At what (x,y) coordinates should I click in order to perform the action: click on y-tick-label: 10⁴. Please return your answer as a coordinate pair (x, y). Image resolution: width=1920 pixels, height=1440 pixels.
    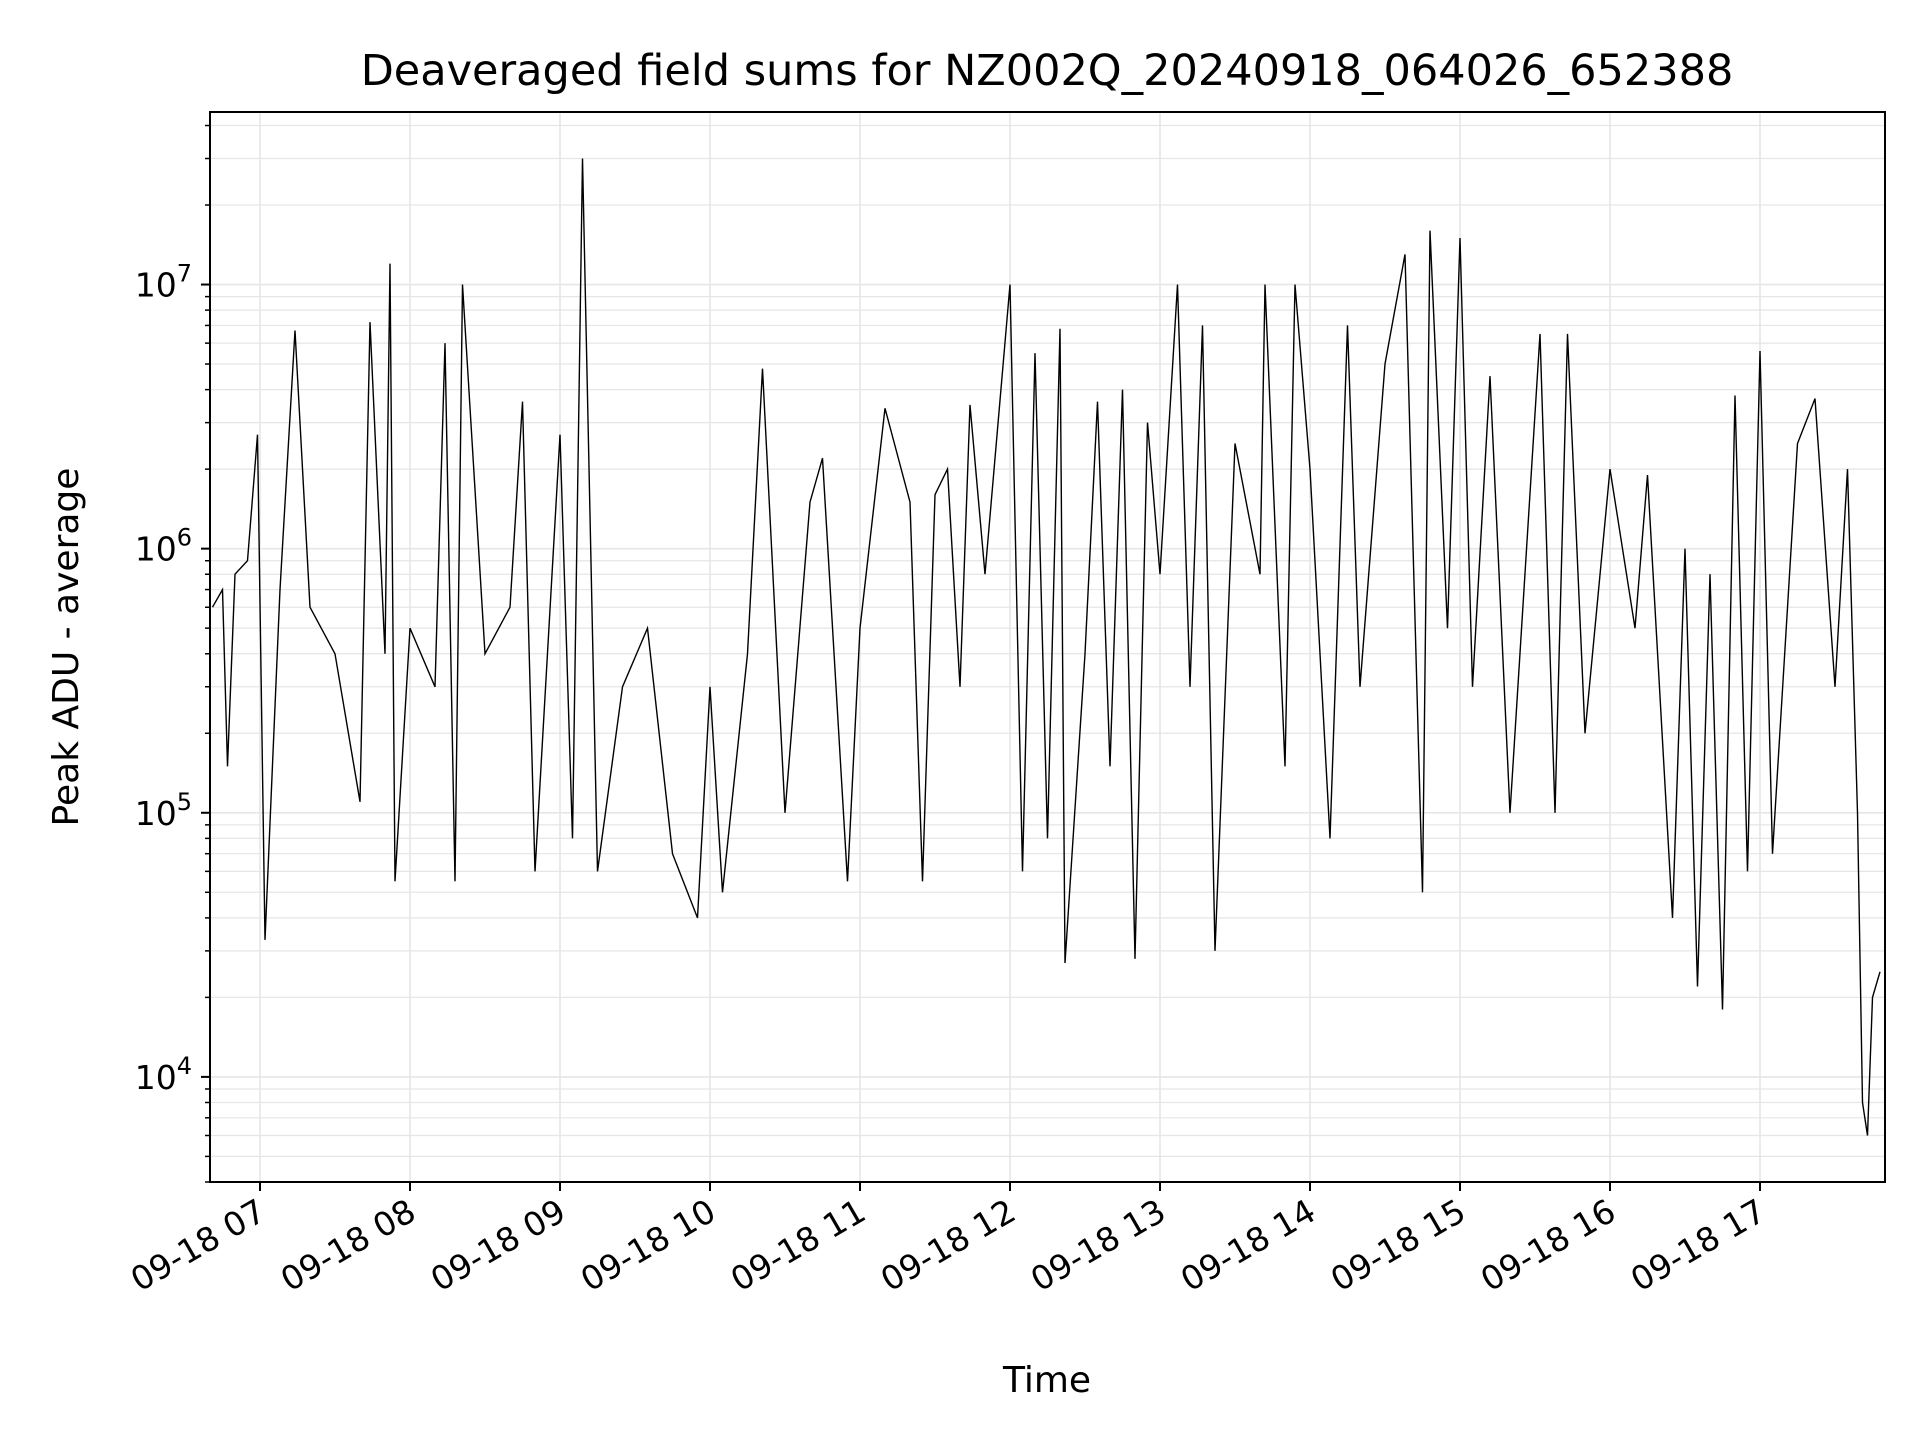
    Looking at the image, I should click on (163, 1074).